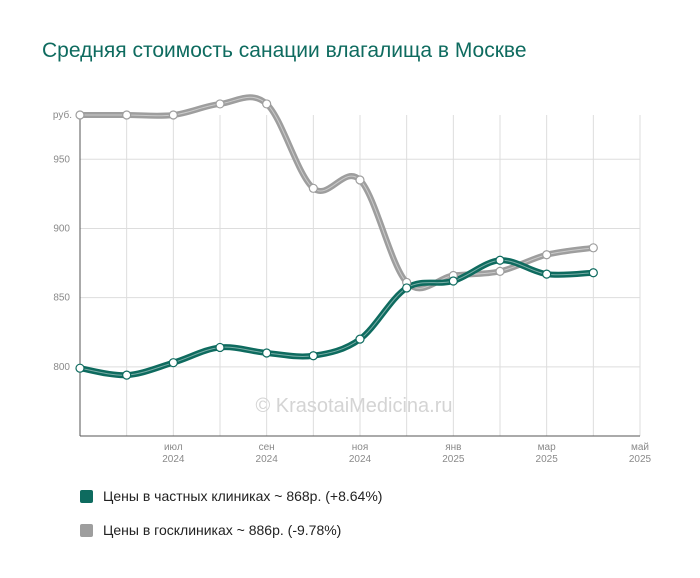 The height and width of the screenshot is (578, 700). What do you see at coordinates (243, 496) in the screenshot?
I see `legend-label: Цены в частных клиниках ~ 868р. (+8.64%)` at bounding box center [243, 496].